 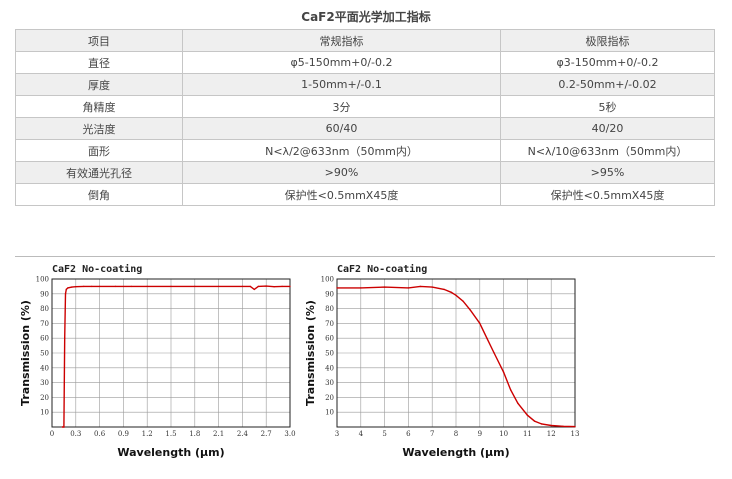 I want to click on y-tick-label: 90, so click(x=329, y=294).